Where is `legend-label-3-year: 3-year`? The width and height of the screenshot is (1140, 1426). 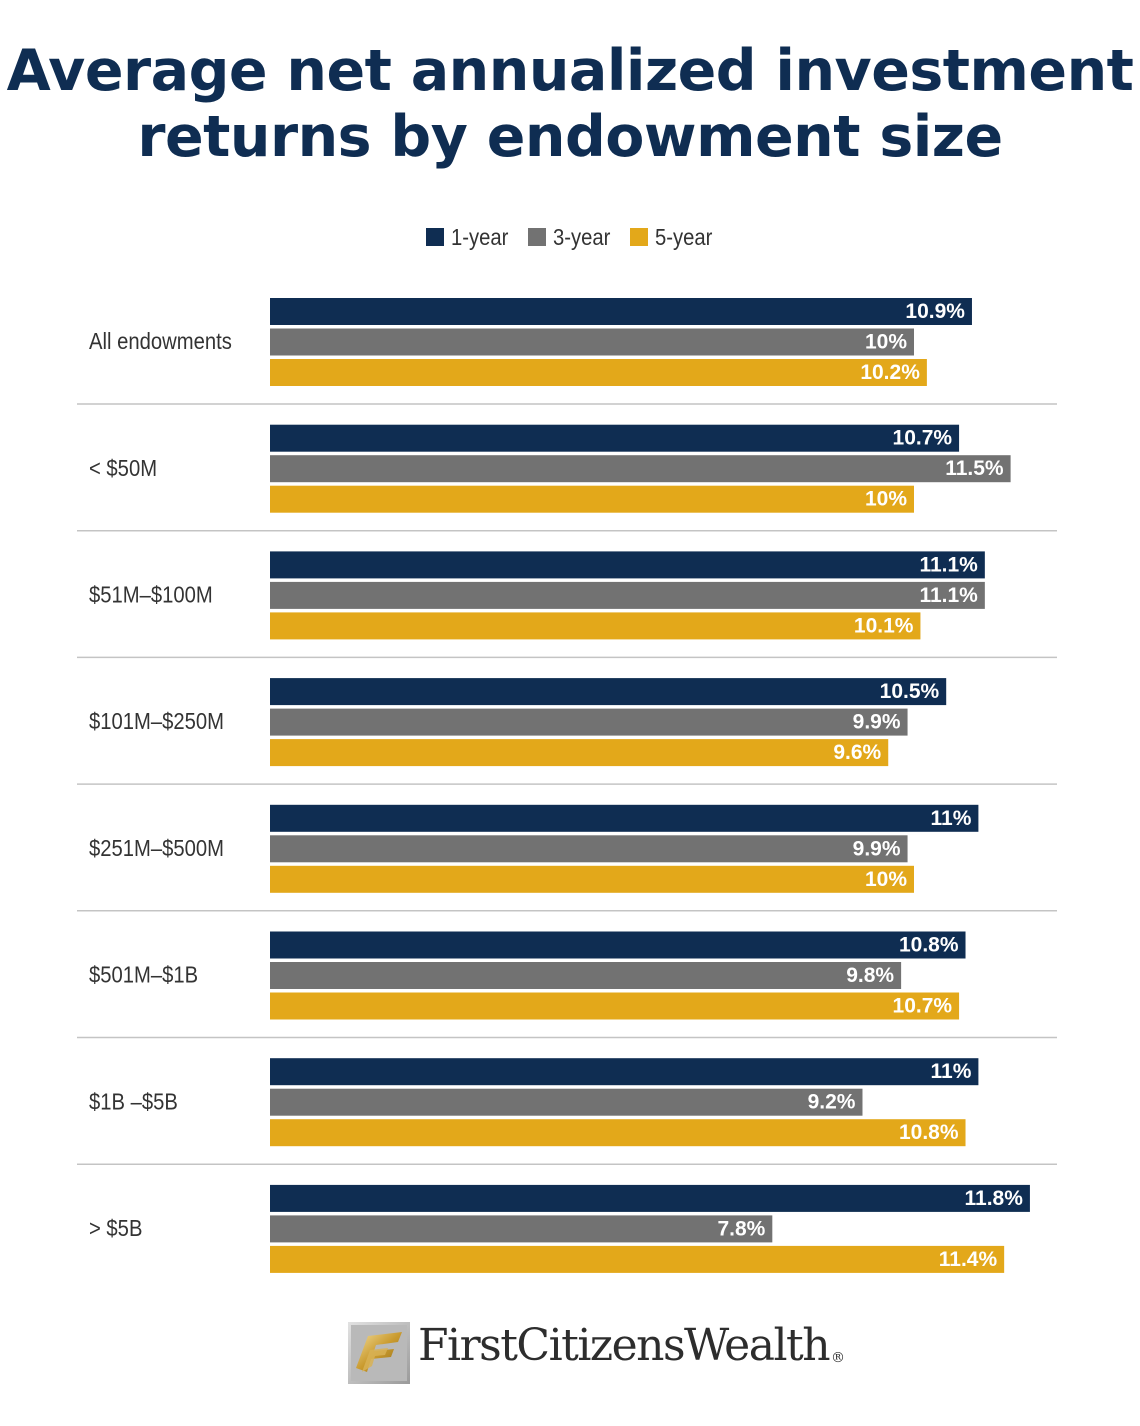
legend-label-3-year: 3-year is located at coordinates (581, 236).